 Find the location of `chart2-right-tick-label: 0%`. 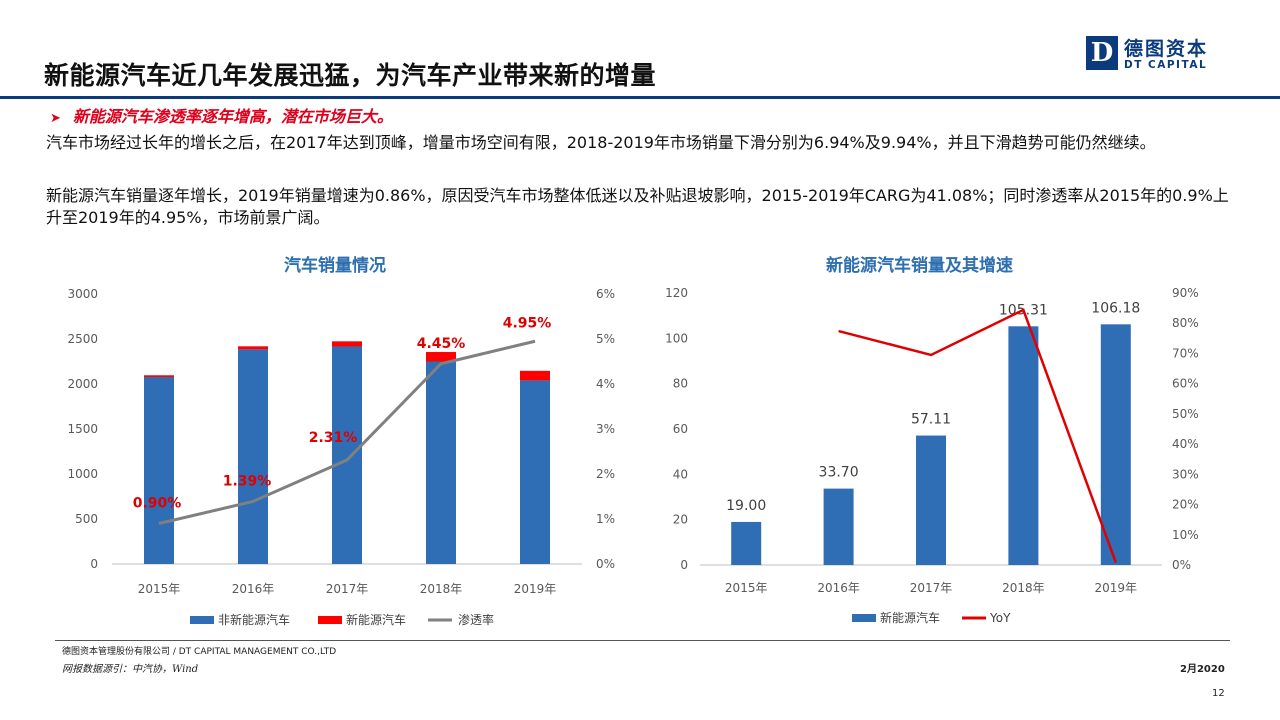

chart2-right-tick-label: 0% is located at coordinates (1181, 565).